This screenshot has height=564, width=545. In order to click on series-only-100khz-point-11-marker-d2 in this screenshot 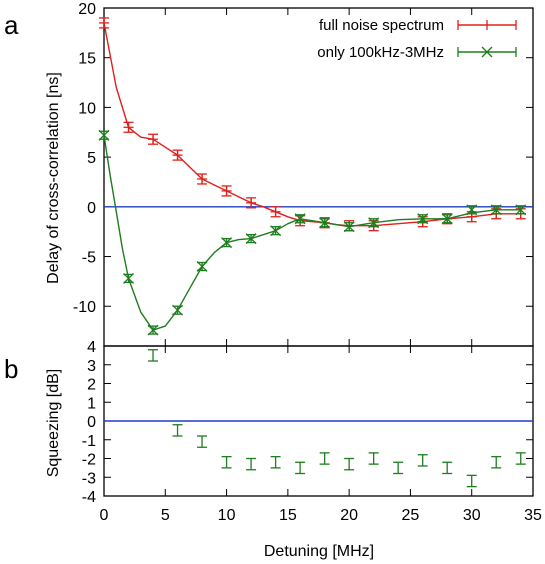, I will do `click(374, 223)`.